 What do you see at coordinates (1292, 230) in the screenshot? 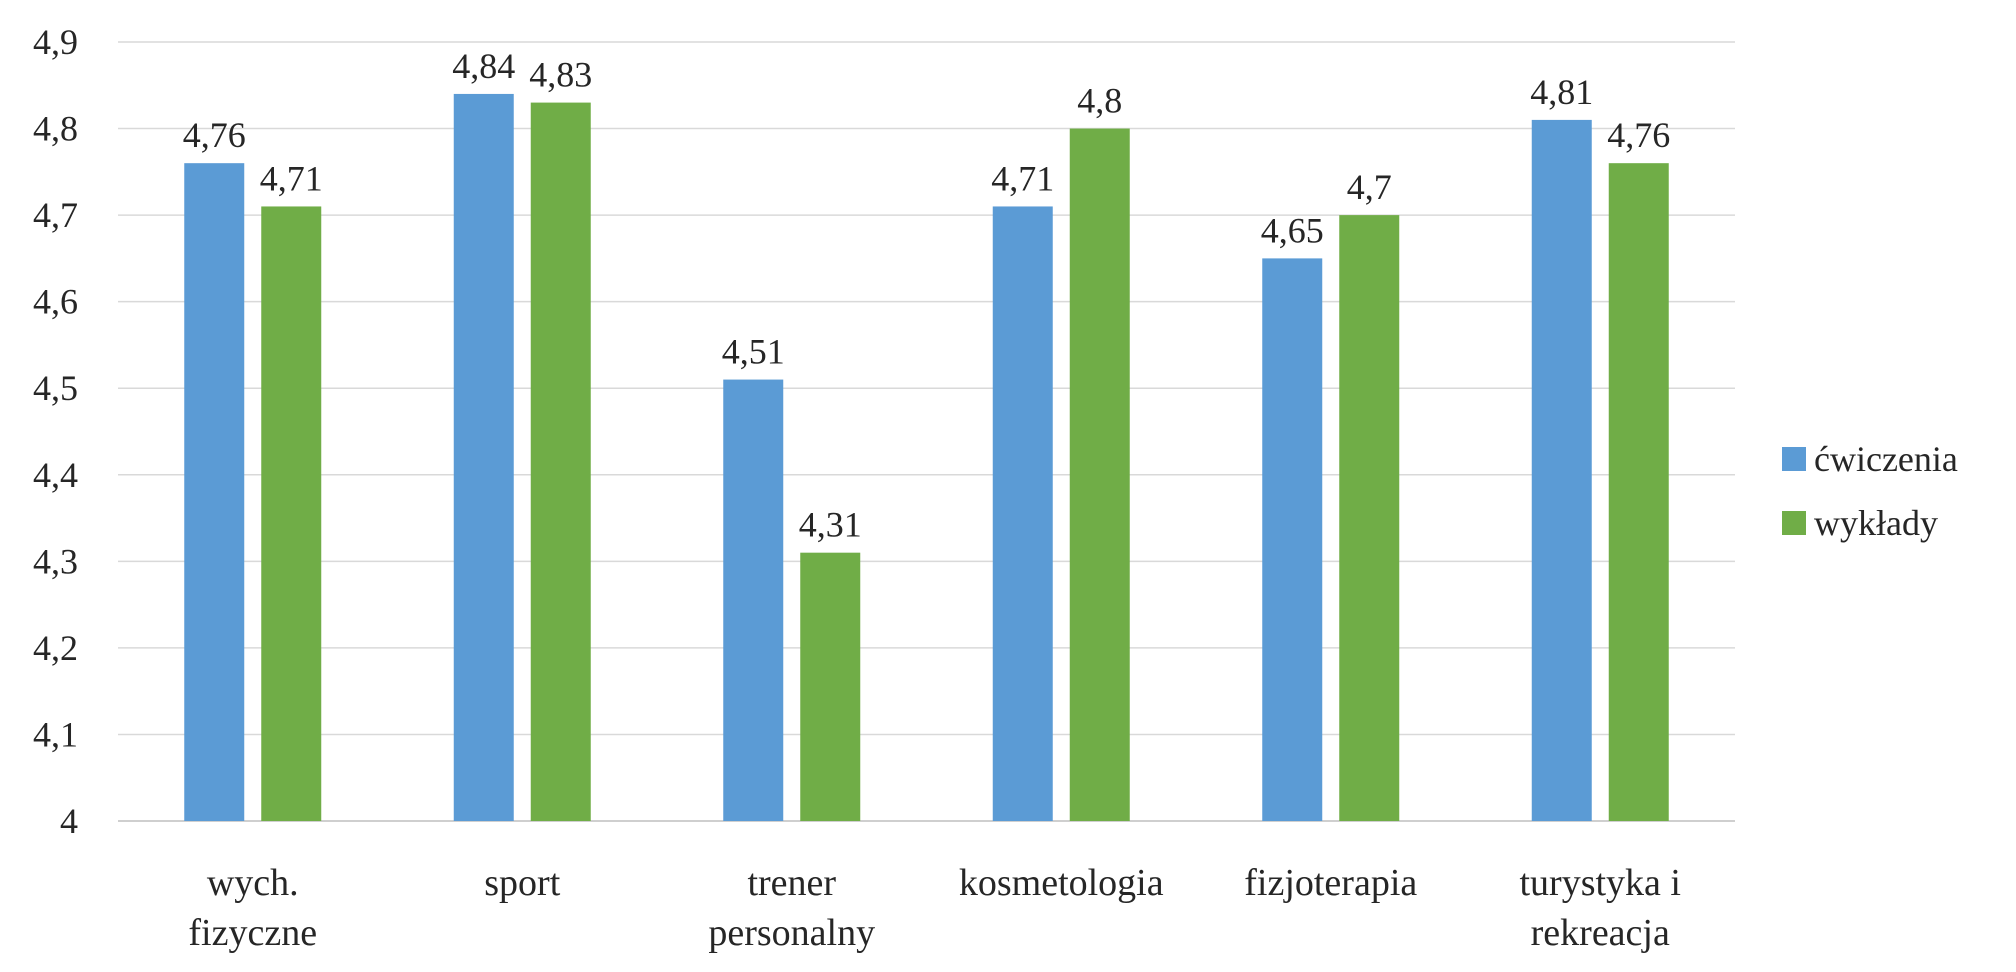
I see `data-label: 4,65` at bounding box center [1292, 230].